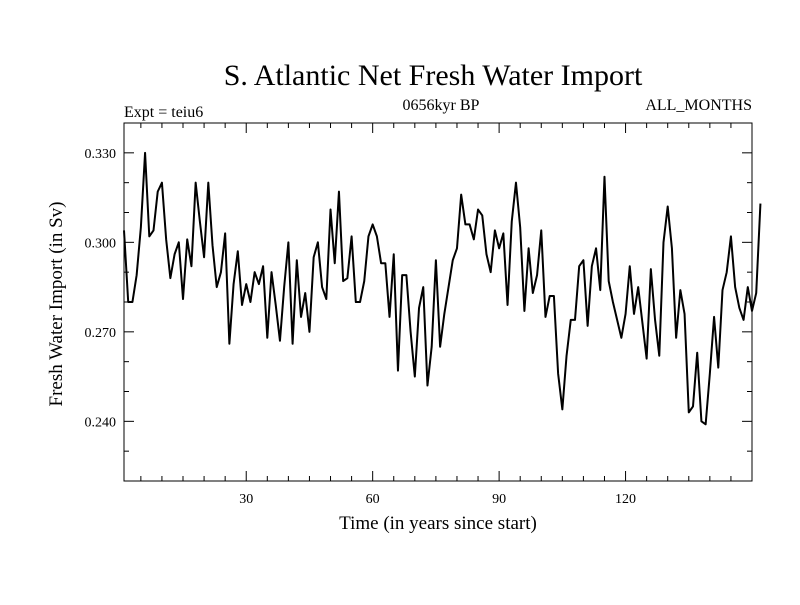 The image size is (800, 605). I want to click on y-tick-label: 0.330, so click(101, 154).